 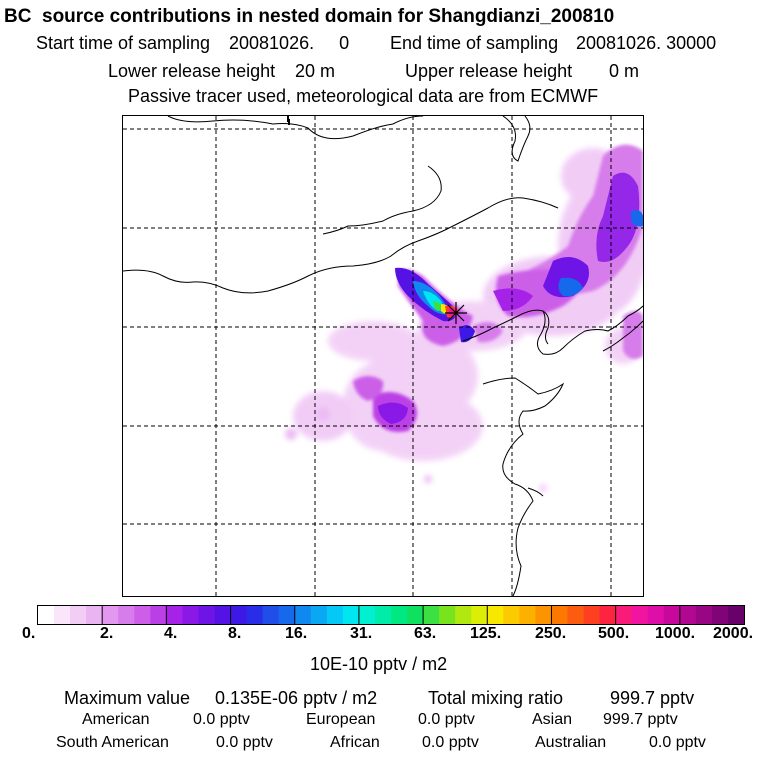 What do you see at coordinates (107, 633) in the screenshot?
I see `colorbar-tick: 2.` at bounding box center [107, 633].